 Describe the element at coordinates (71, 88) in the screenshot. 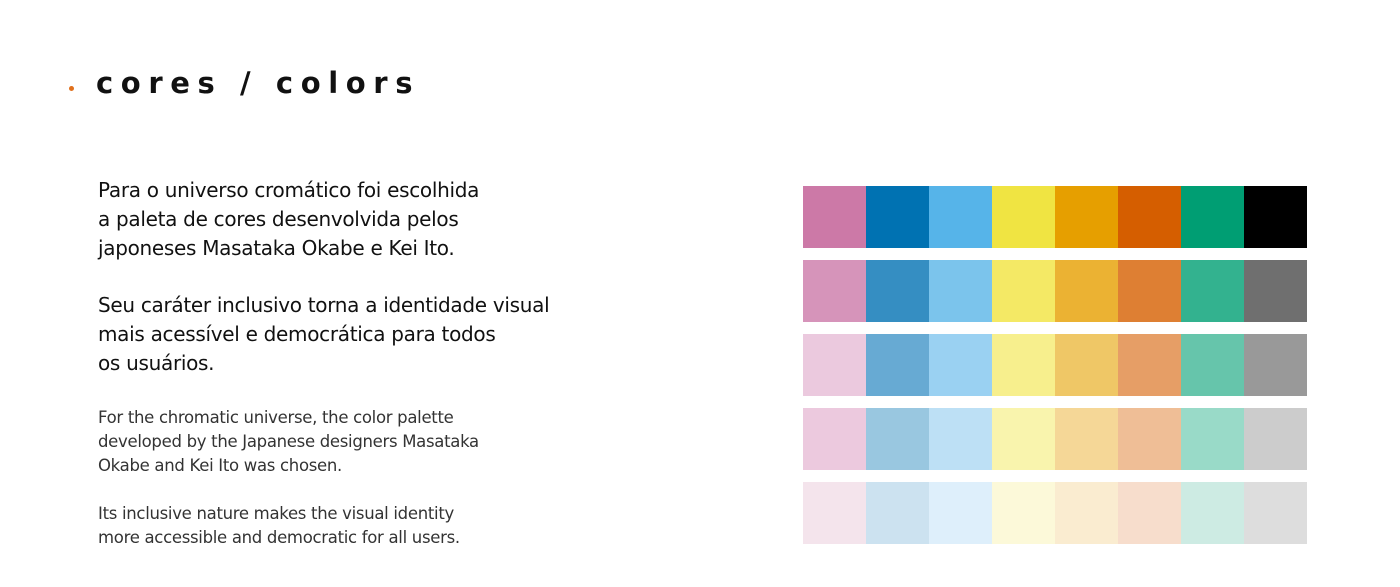

I see `title-bullet-dot` at that location.